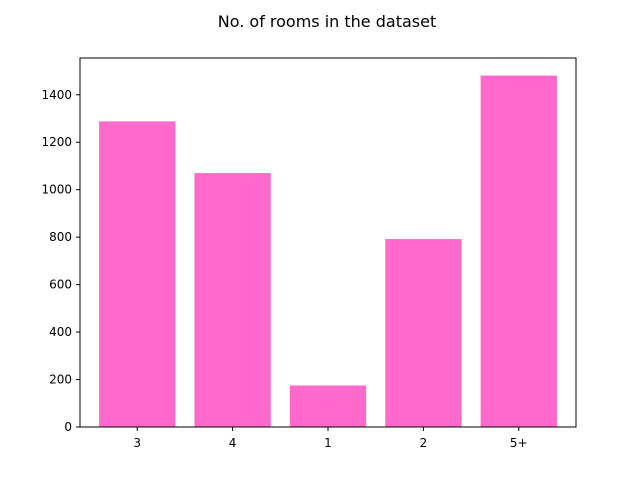  Describe the element at coordinates (60, 380) in the screenshot. I see `y-tick-label: 200` at that location.